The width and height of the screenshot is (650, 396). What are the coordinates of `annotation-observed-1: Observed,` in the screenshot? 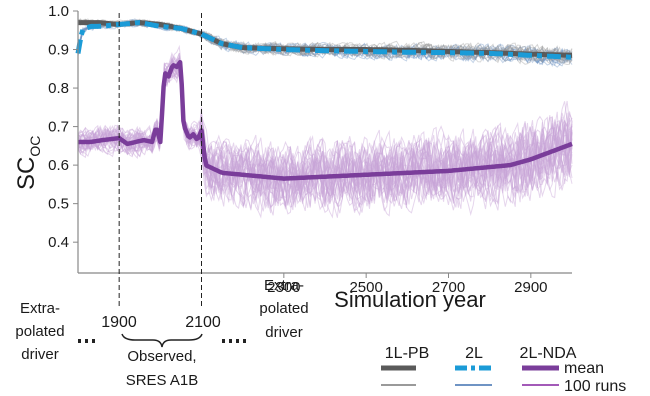 It's located at (161, 356).